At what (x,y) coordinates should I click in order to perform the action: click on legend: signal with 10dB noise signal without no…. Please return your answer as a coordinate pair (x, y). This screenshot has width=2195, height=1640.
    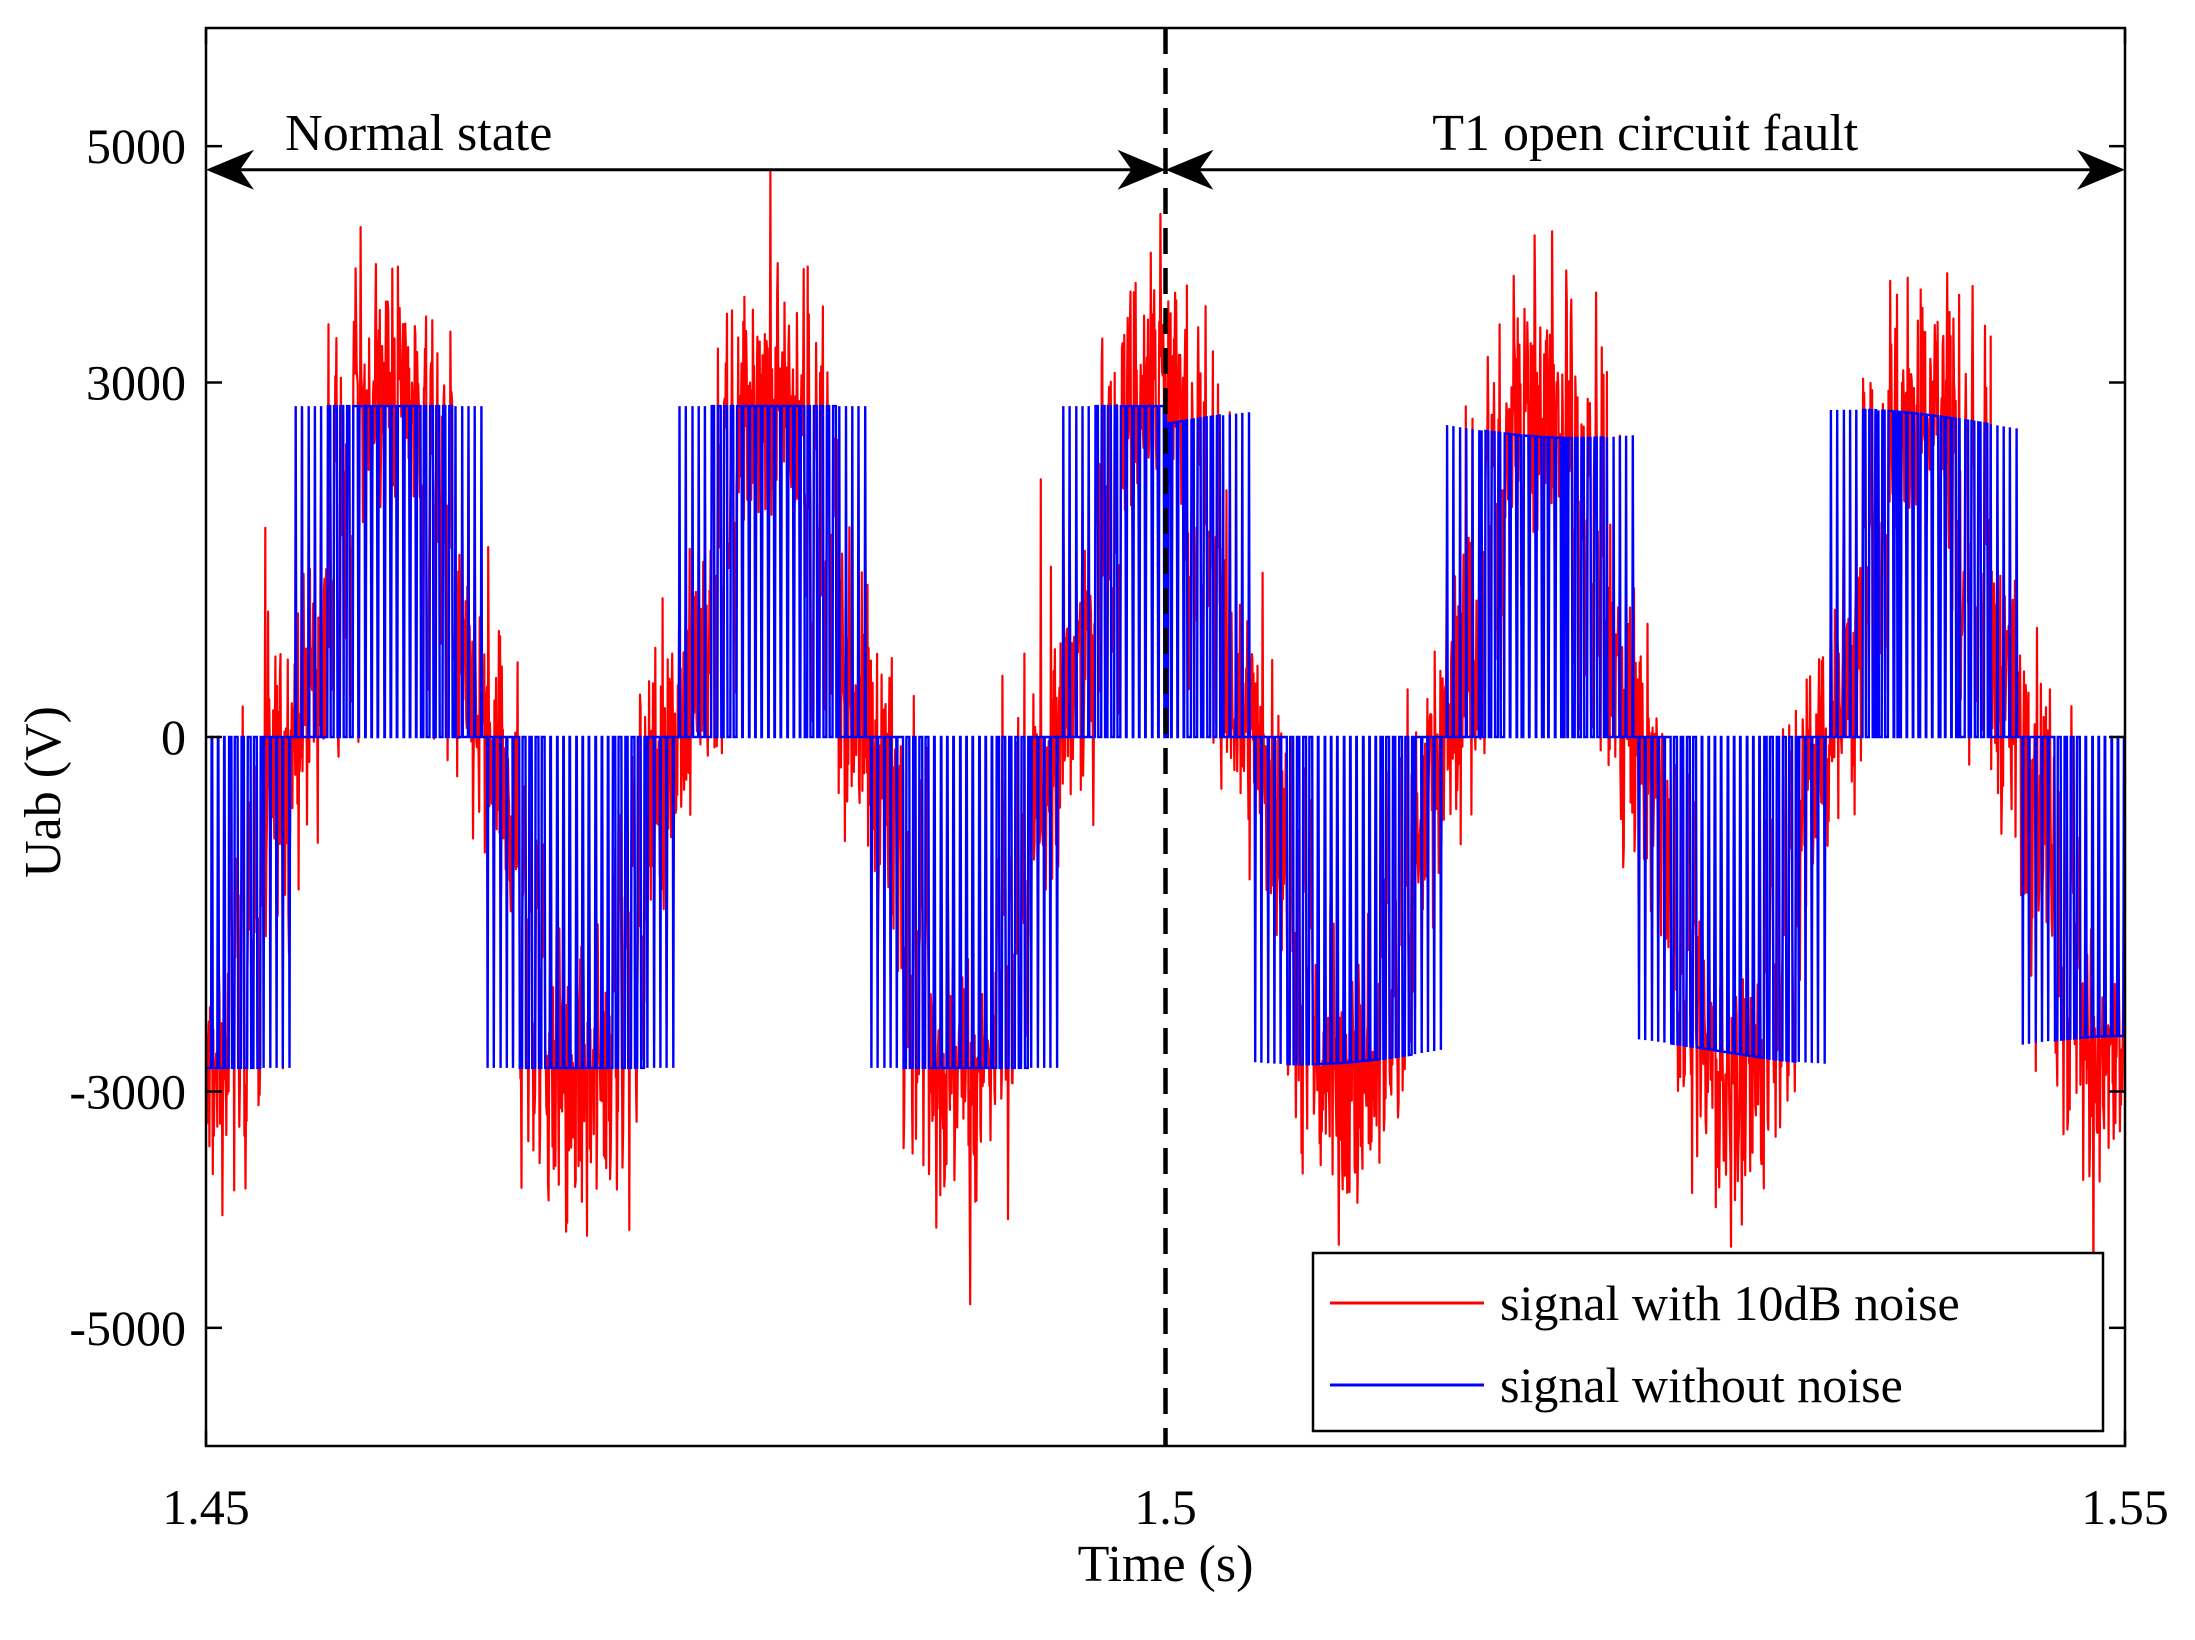
    Looking at the image, I should click on (1708, 1342).